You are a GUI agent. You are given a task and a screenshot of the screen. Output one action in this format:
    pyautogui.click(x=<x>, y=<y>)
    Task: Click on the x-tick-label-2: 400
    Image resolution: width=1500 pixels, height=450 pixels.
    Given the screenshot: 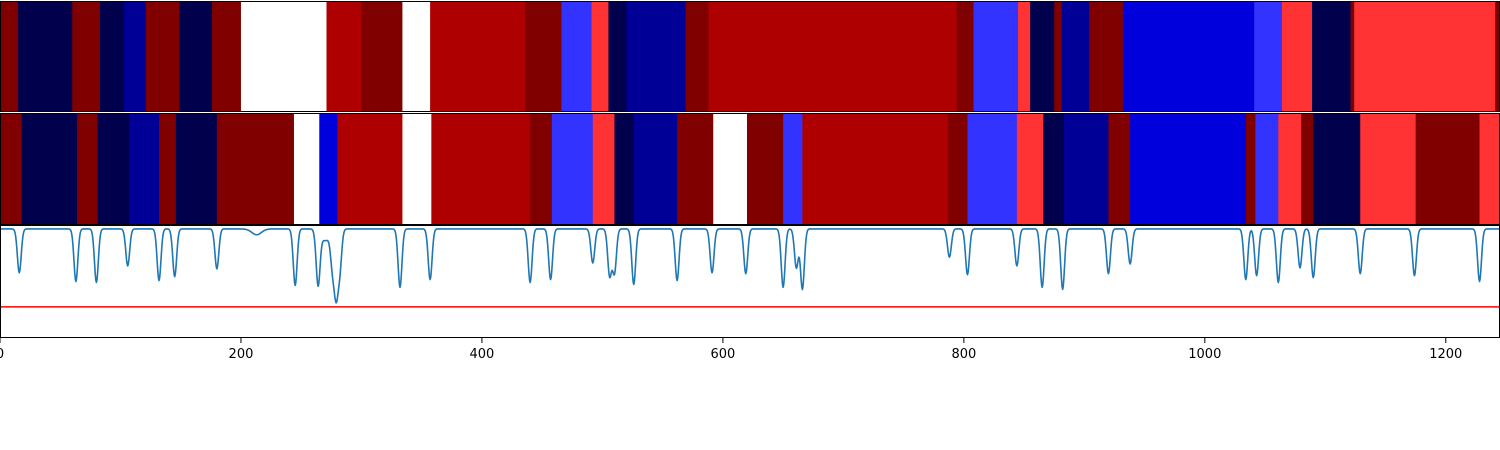 What is the action you would take?
    pyautogui.click(x=482, y=354)
    